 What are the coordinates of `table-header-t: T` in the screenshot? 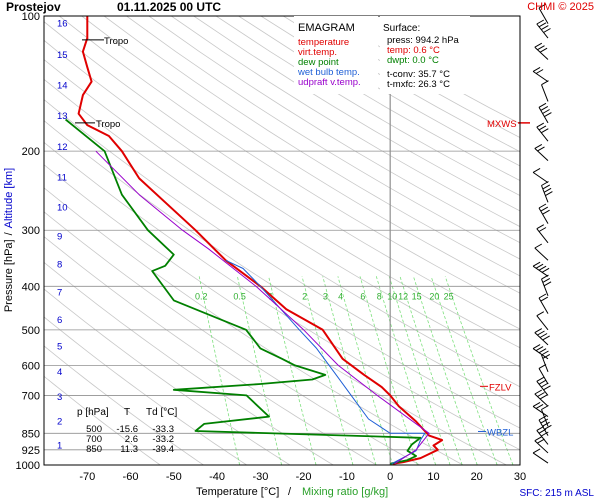 It's located at (127, 412).